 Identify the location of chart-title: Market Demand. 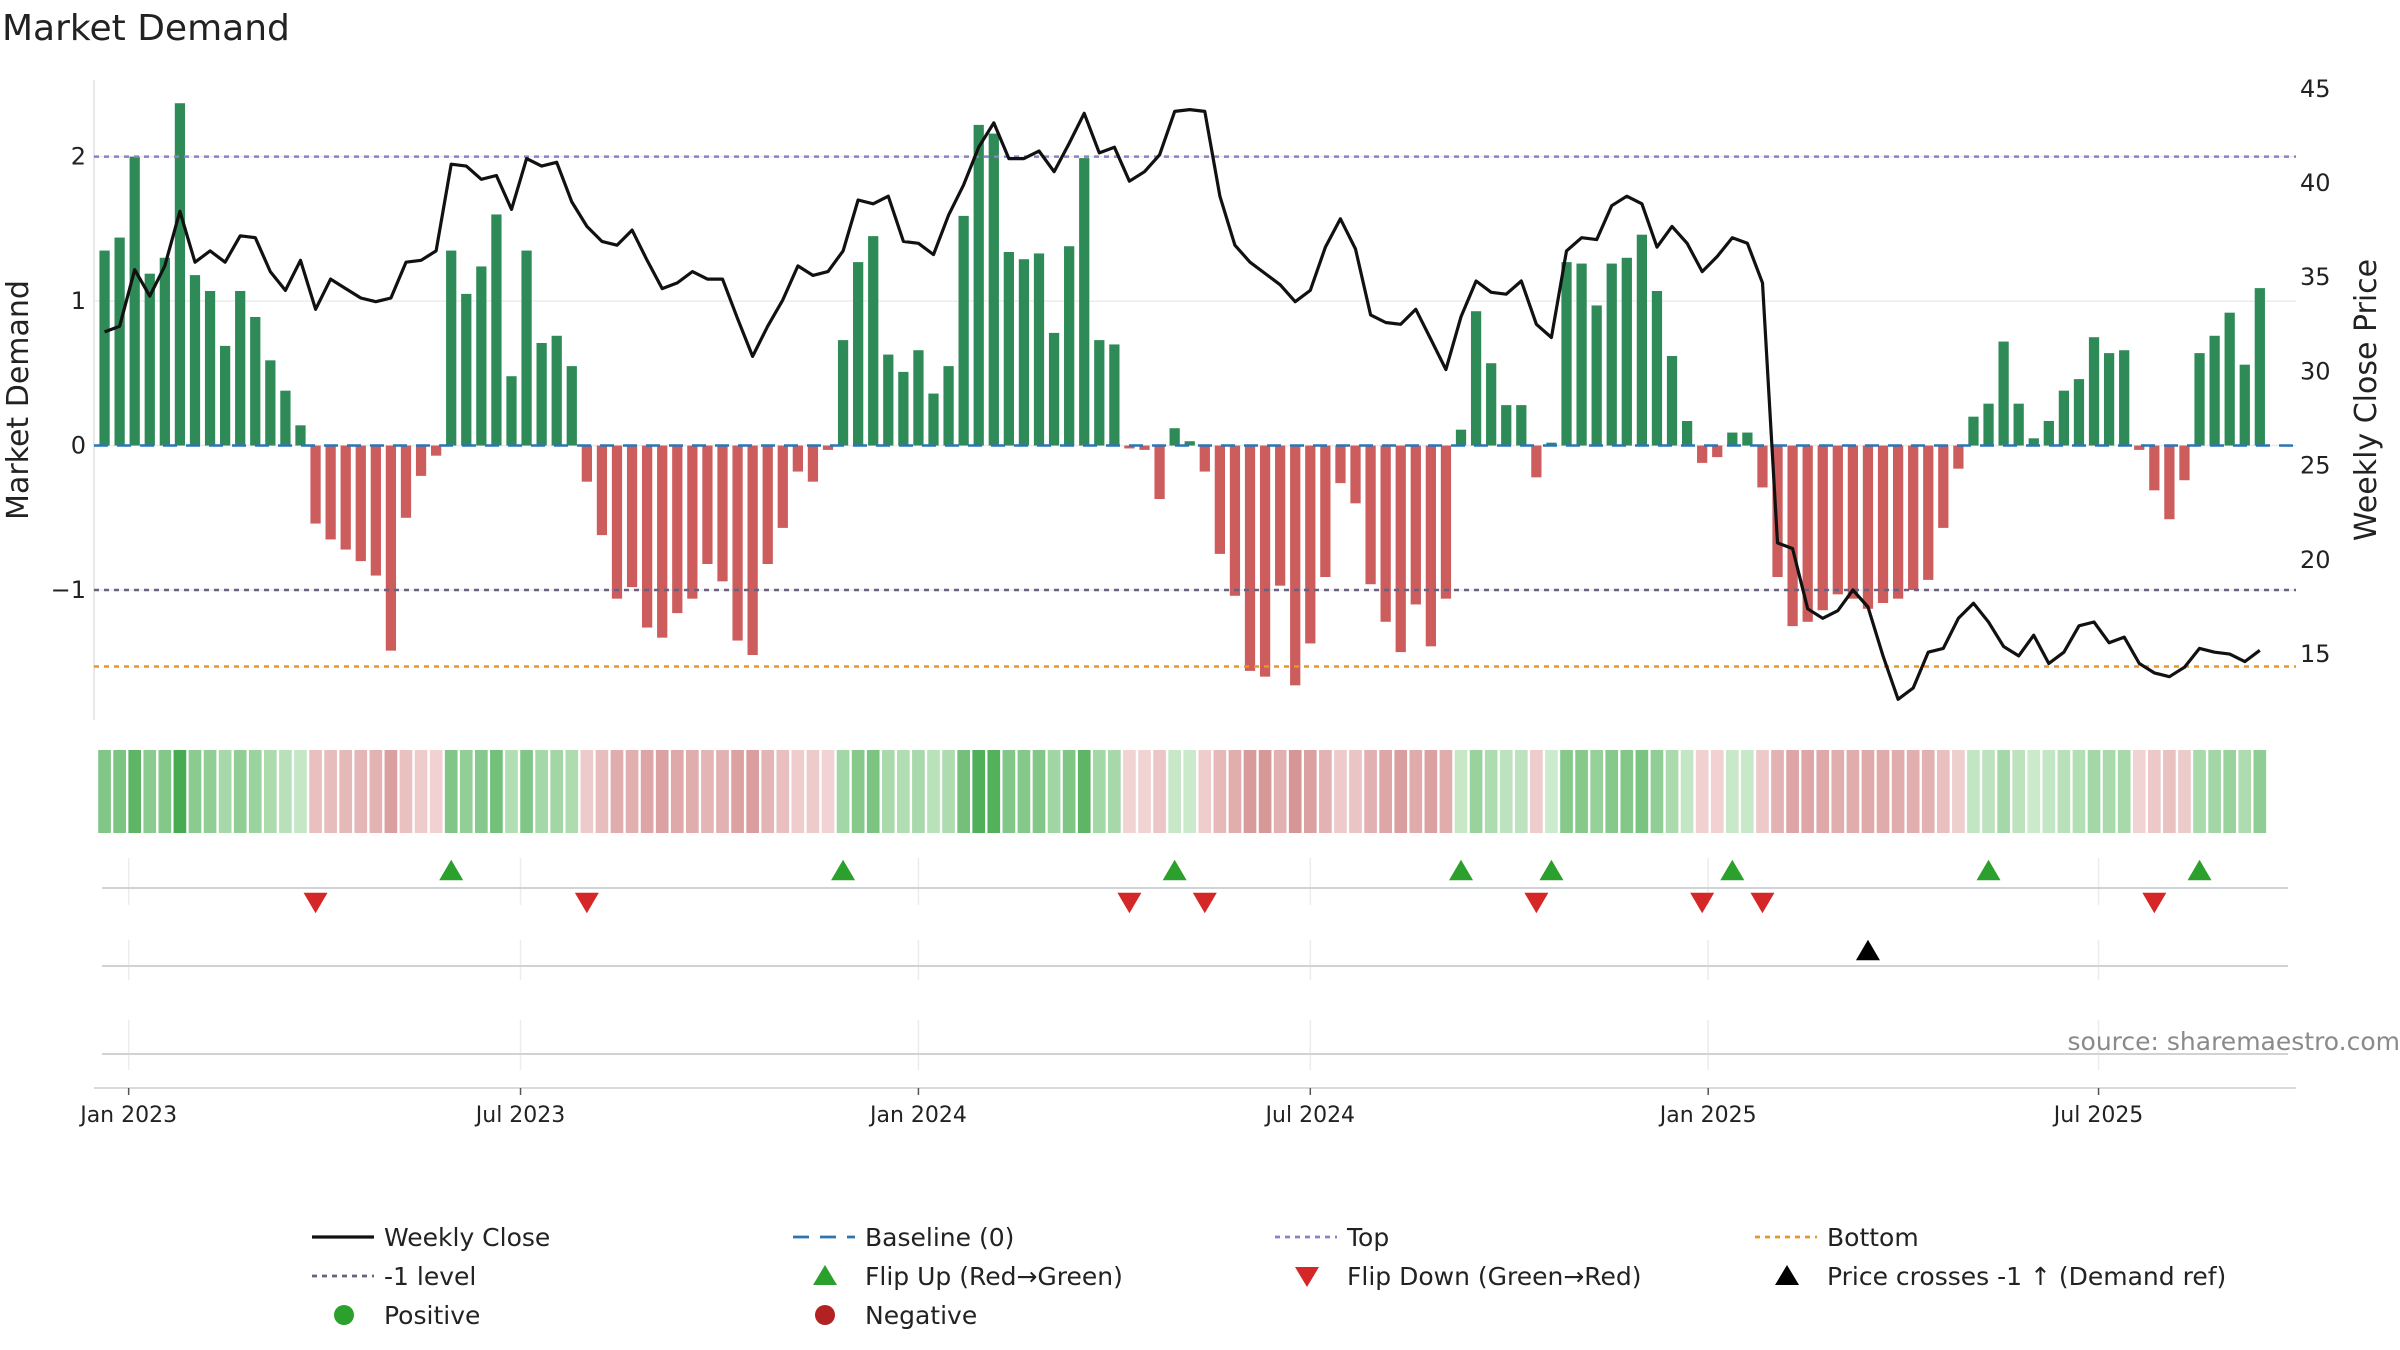
(146, 28).